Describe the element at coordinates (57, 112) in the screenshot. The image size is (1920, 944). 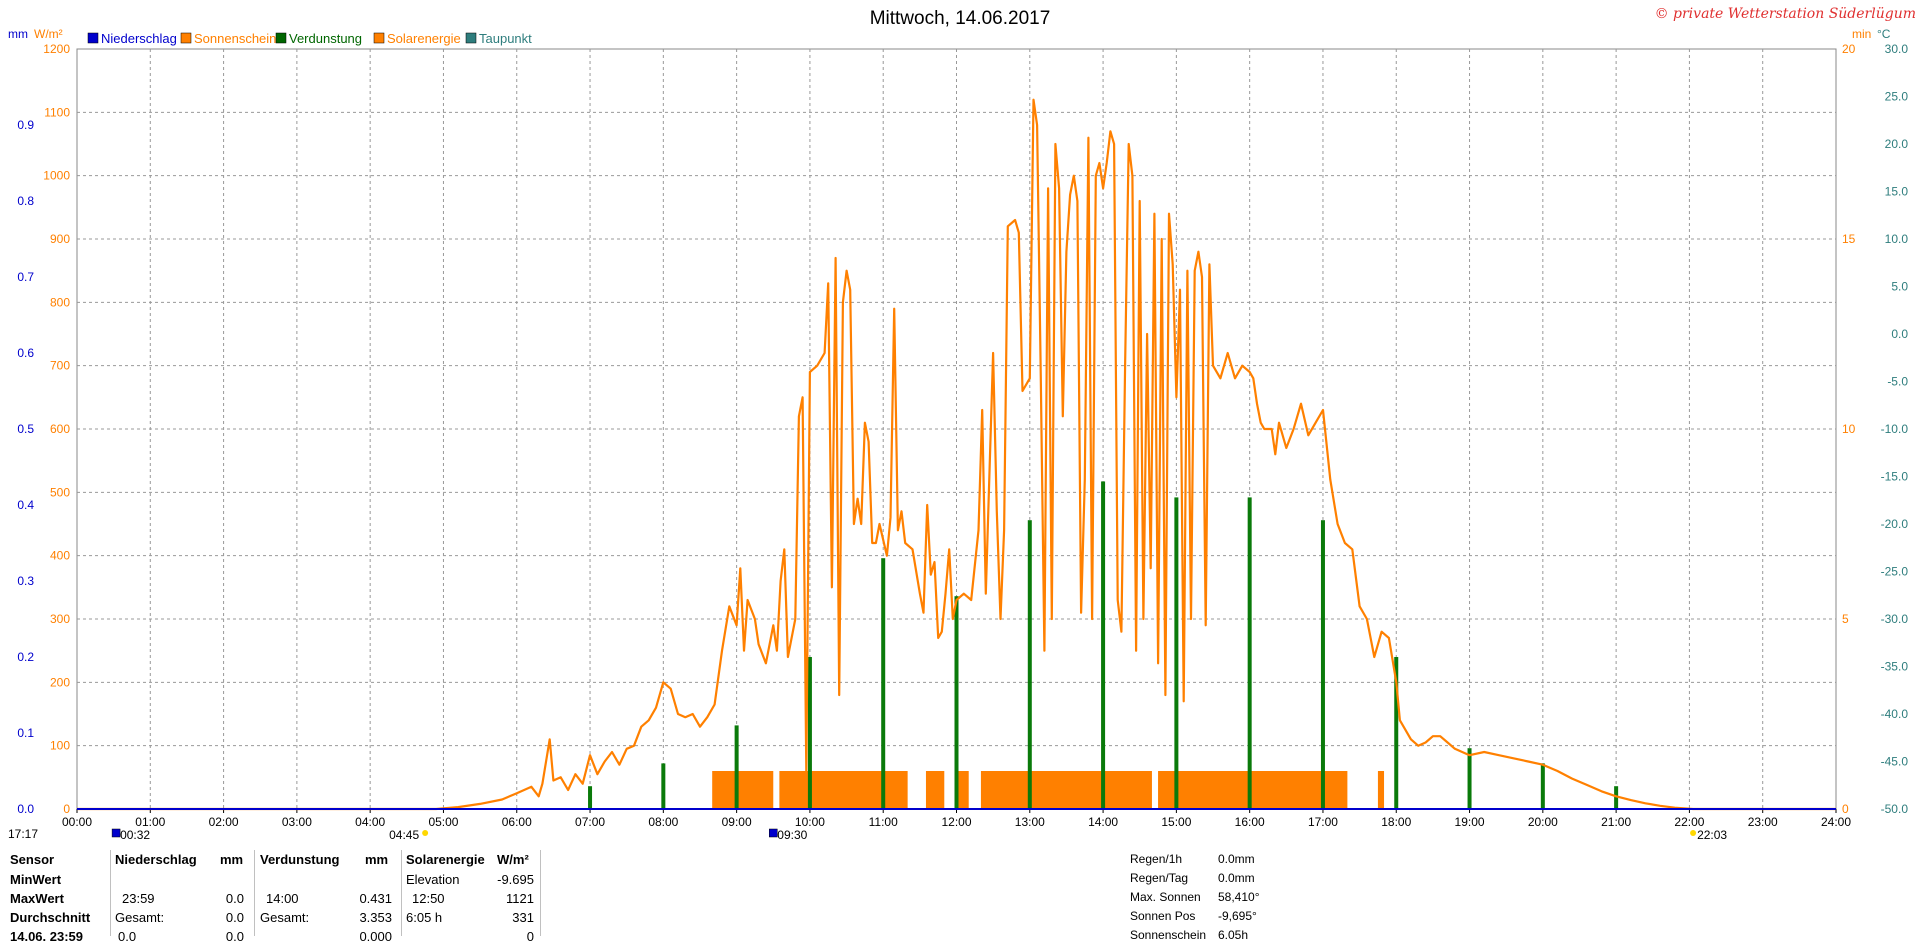
I see `y-wm2-tick-label: 1100` at that location.